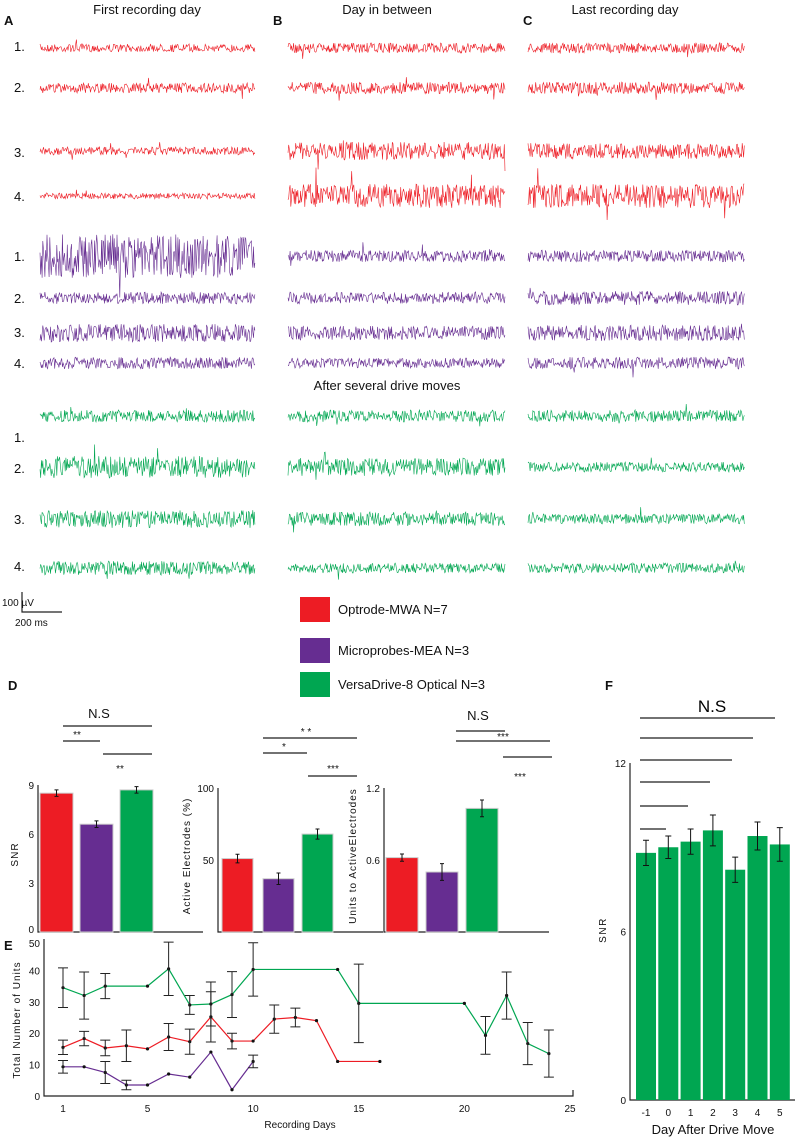 The height and width of the screenshot is (1139, 800). What do you see at coordinates (396, 254) in the screenshot?
I see `trace-purple-1-col2` at bounding box center [396, 254].